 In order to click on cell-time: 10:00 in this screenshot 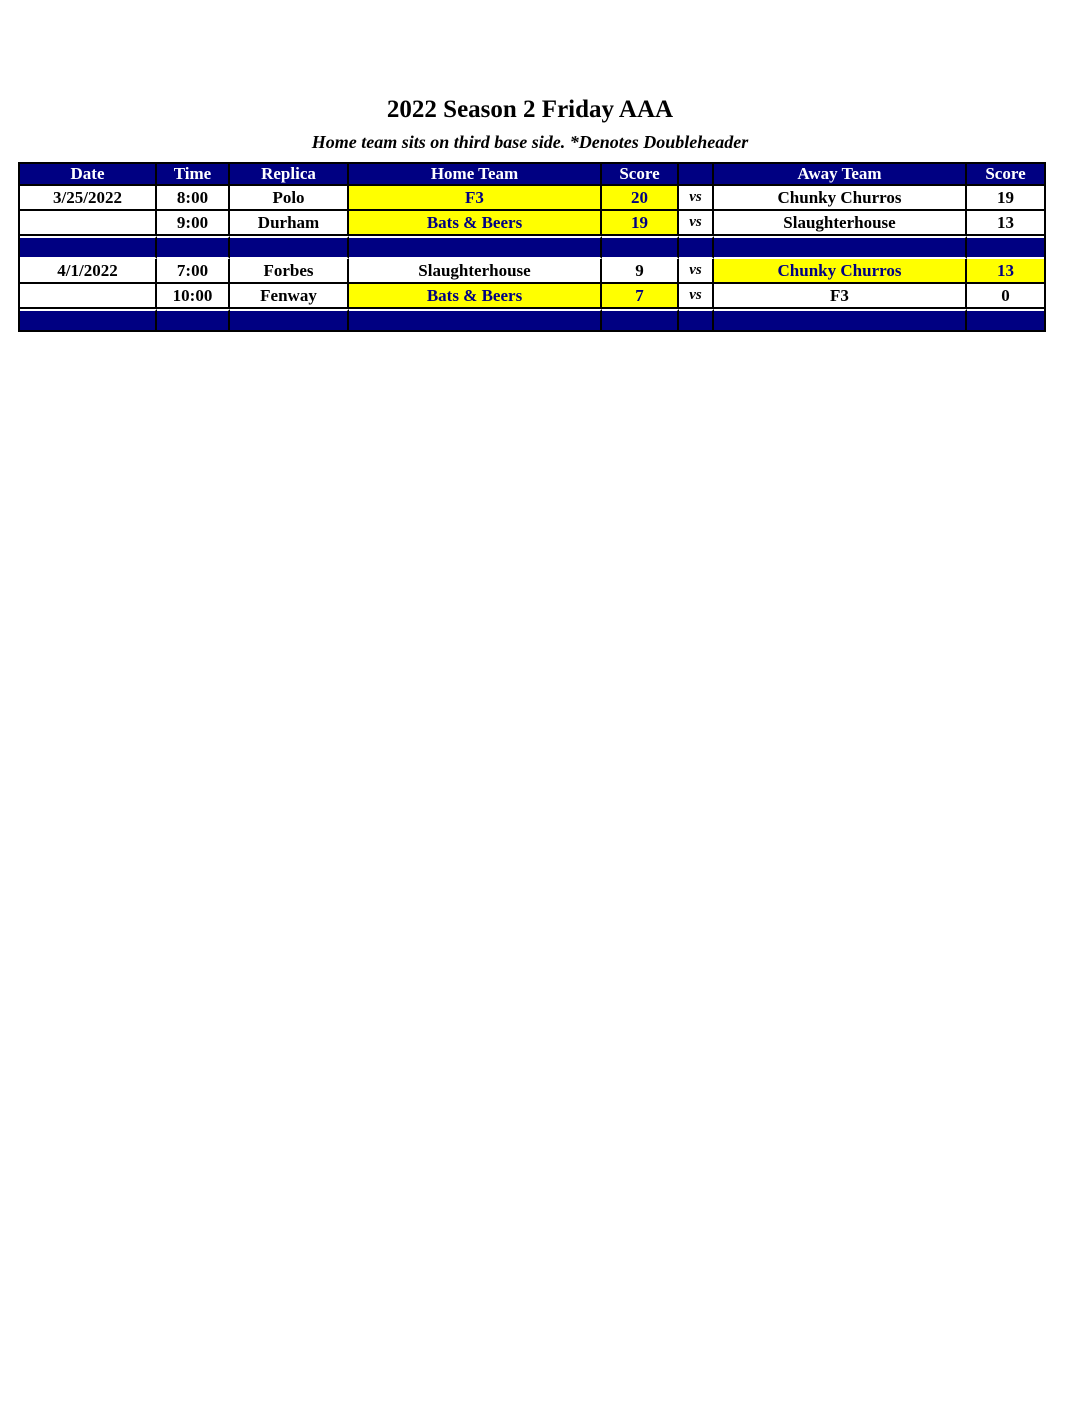, I will do `click(193, 296)`.